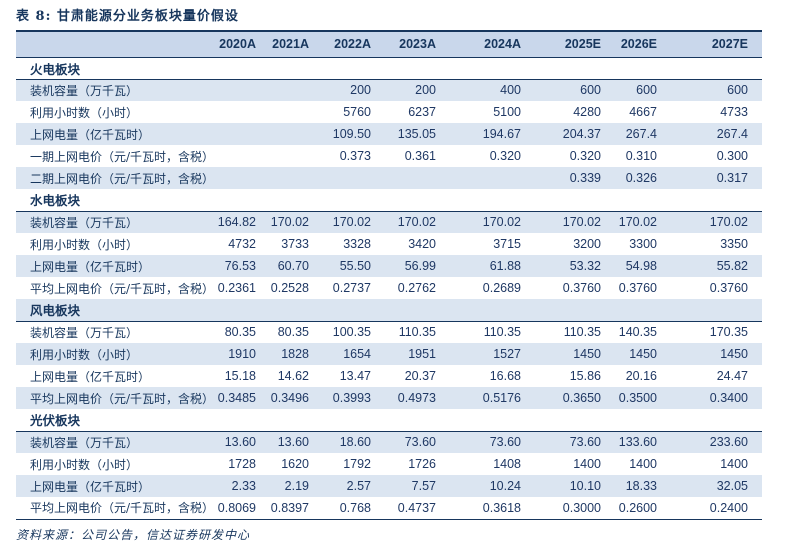 The height and width of the screenshot is (543, 800). Describe the element at coordinates (587, 244) in the screenshot. I see `cell-value: 3200` at that location.